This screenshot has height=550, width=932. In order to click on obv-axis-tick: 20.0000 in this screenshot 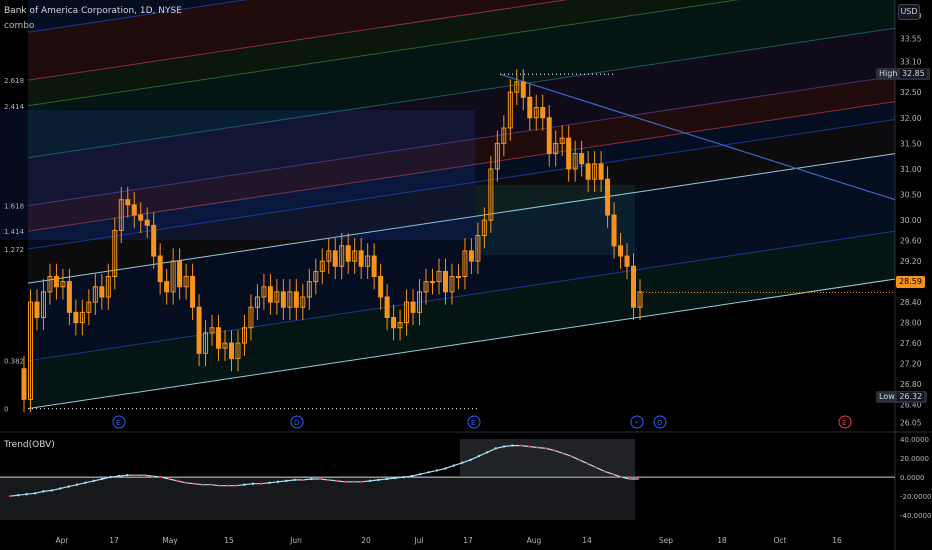, I will do `click(914, 459)`.